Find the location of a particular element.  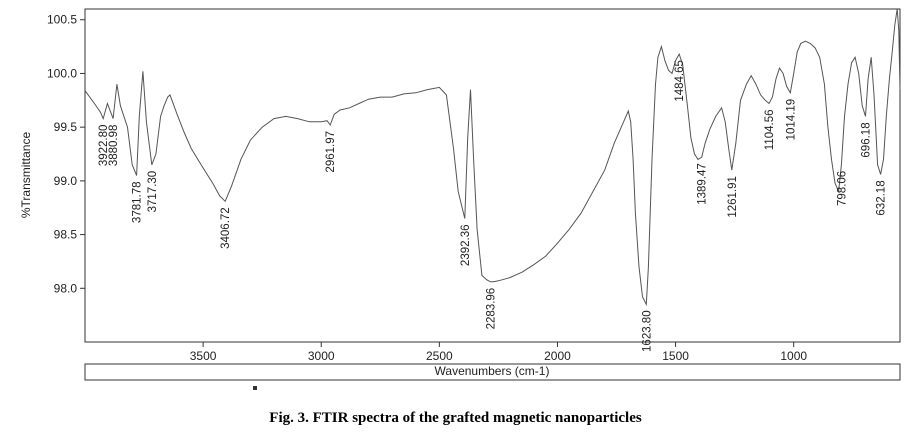

x-tick-label: 3000 is located at coordinates (321, 356).